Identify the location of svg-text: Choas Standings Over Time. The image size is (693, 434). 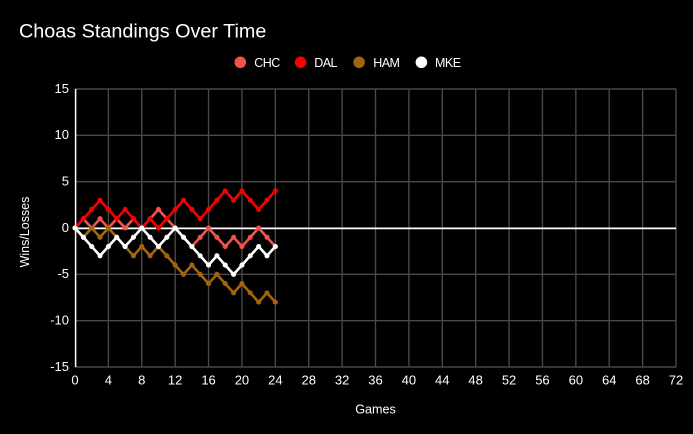
(142, 32).